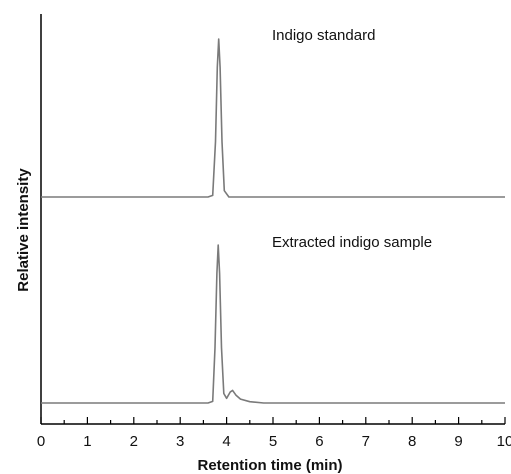 The image size is (511, 474). Describe the element at coordinates (23, 230) in the screenshot. I see `y-axis-title: Relative intensity` at that location.